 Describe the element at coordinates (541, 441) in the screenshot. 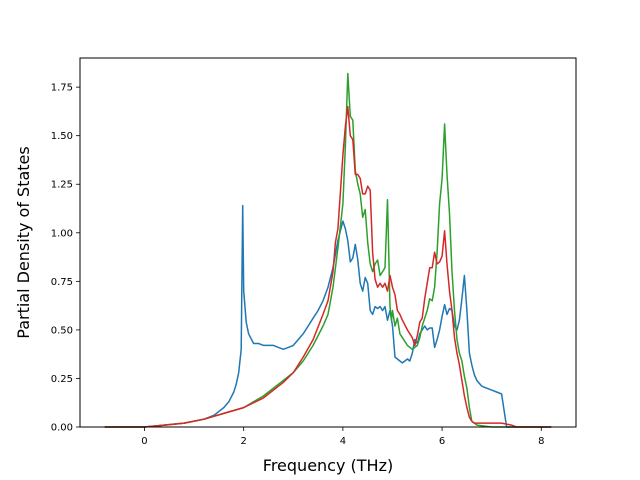

I see `x-tick-label: 8` at that location.